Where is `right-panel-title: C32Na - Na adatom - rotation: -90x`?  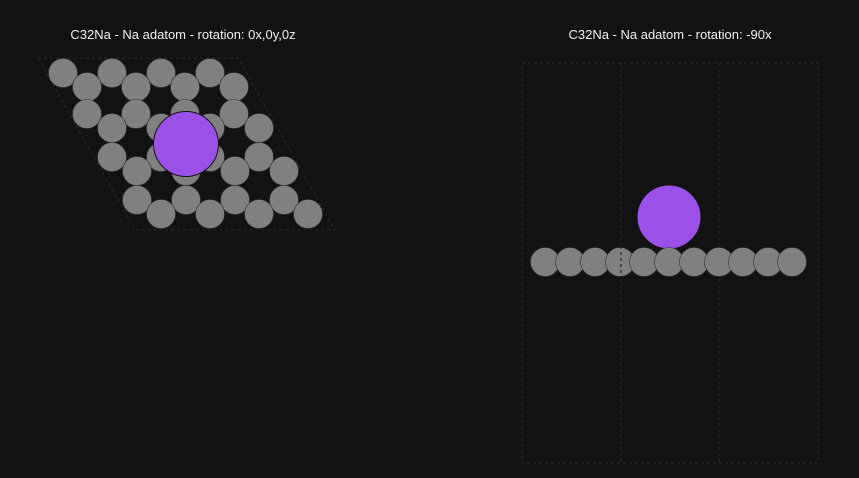 right-panel-title: C32Na - Na adatom - rotation: -90x is located at coordinates (670, 34).